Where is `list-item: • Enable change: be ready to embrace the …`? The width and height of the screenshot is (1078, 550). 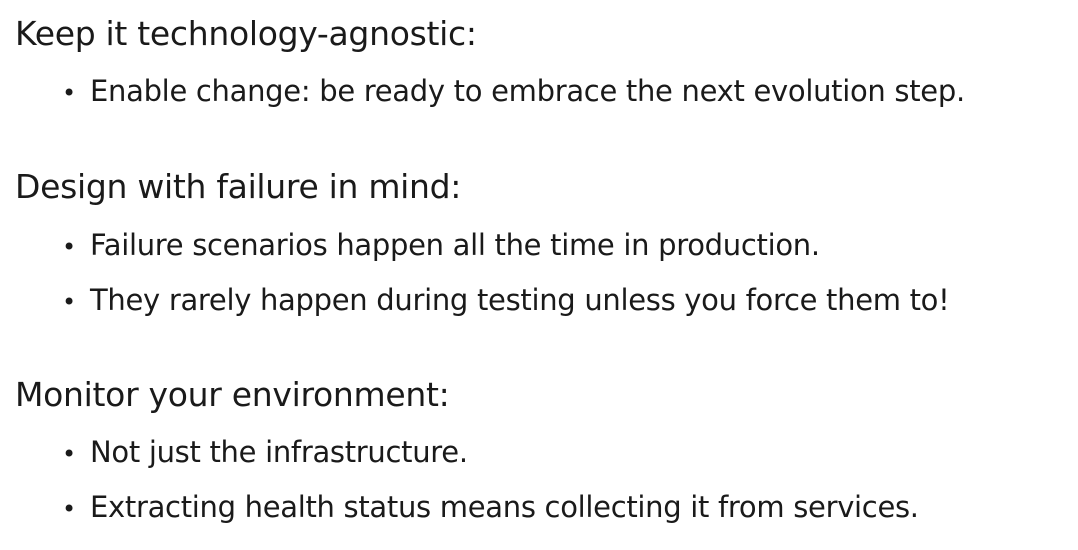 list-item: • Enable change: be ready to embrace the … is located at coordinates (513, 92).